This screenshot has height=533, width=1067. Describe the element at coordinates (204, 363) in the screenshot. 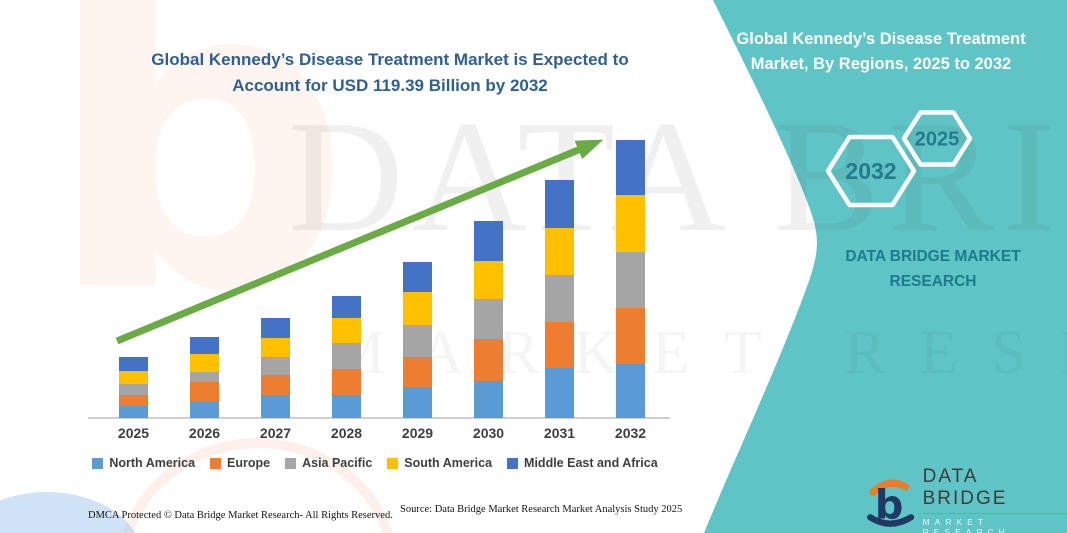

I see `segment-2026-south-america` at that location.